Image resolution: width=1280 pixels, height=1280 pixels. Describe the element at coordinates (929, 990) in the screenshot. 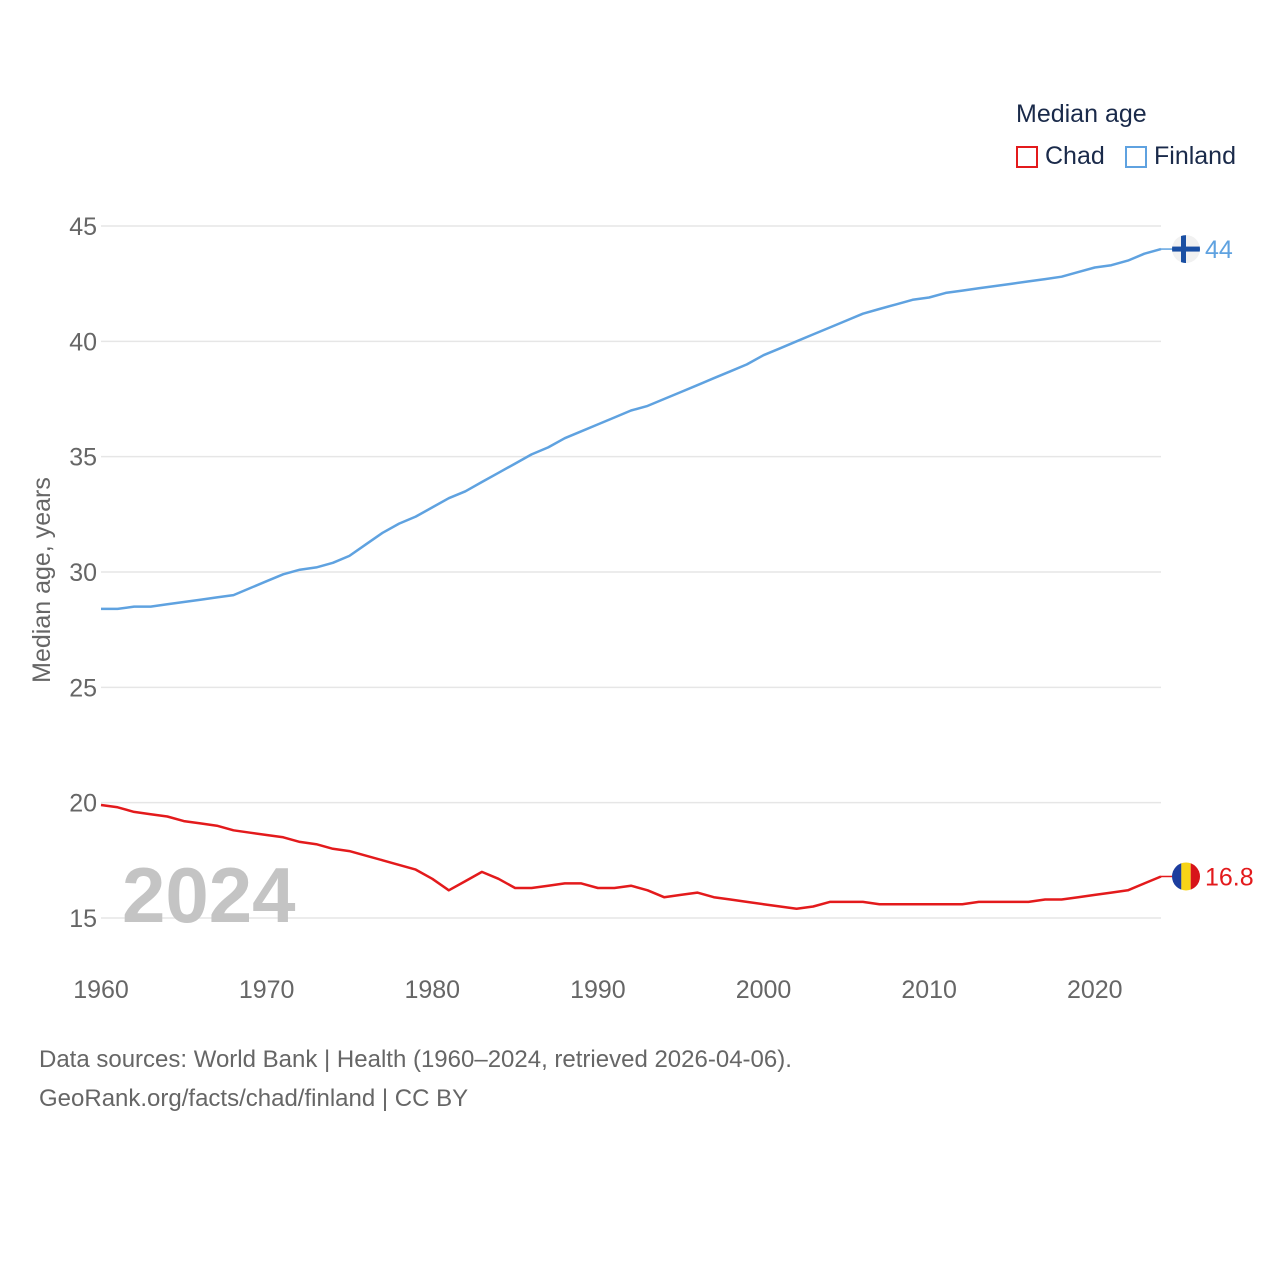

I see `x-tick-label-2010: 2010` at that location.